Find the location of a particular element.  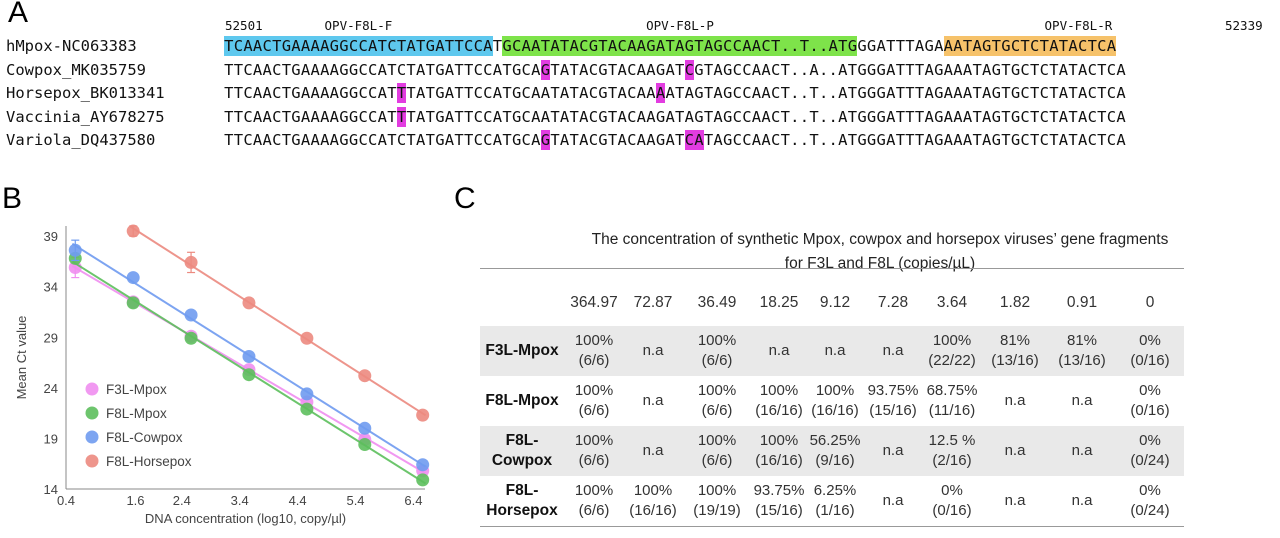

cell-percentage: 56.25% is located at coordinates (835, 440).